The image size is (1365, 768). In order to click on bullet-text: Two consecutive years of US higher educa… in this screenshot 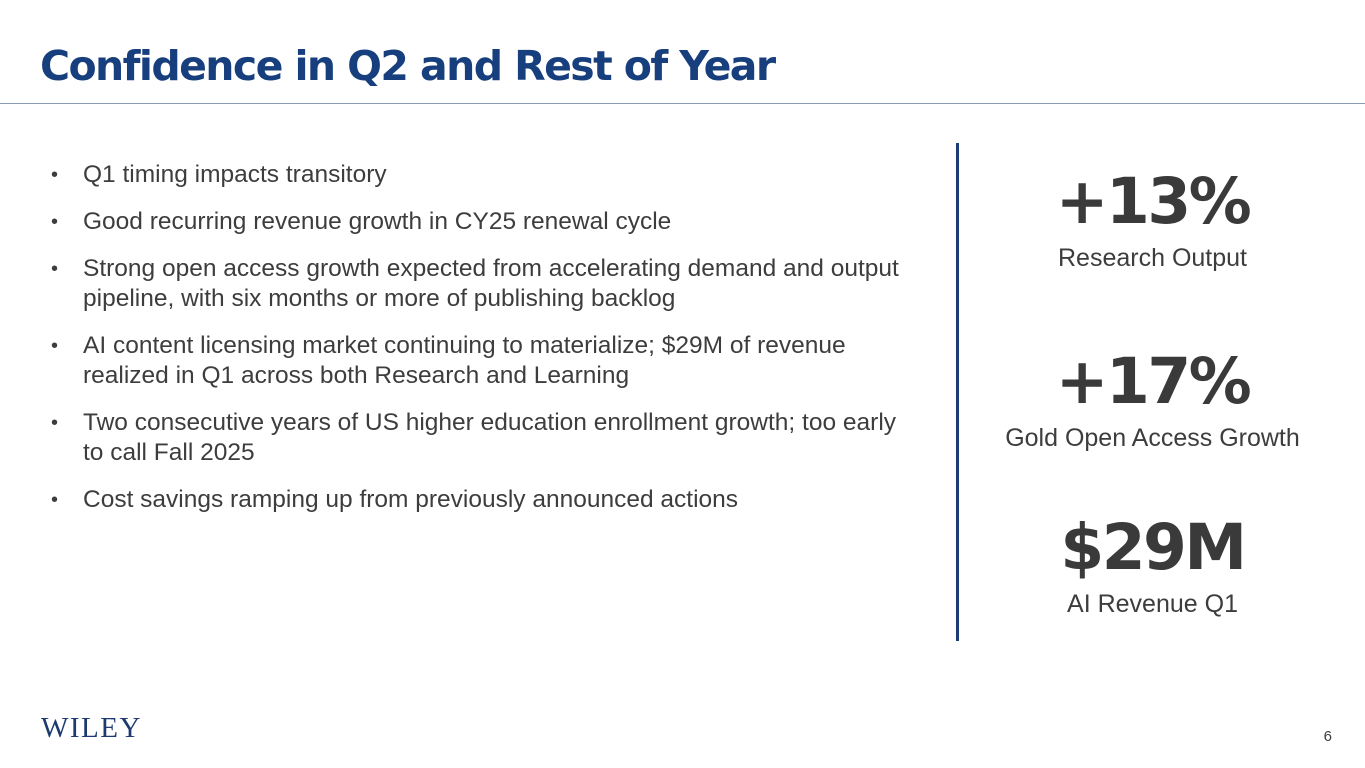, I will do `click(490, 437)`.